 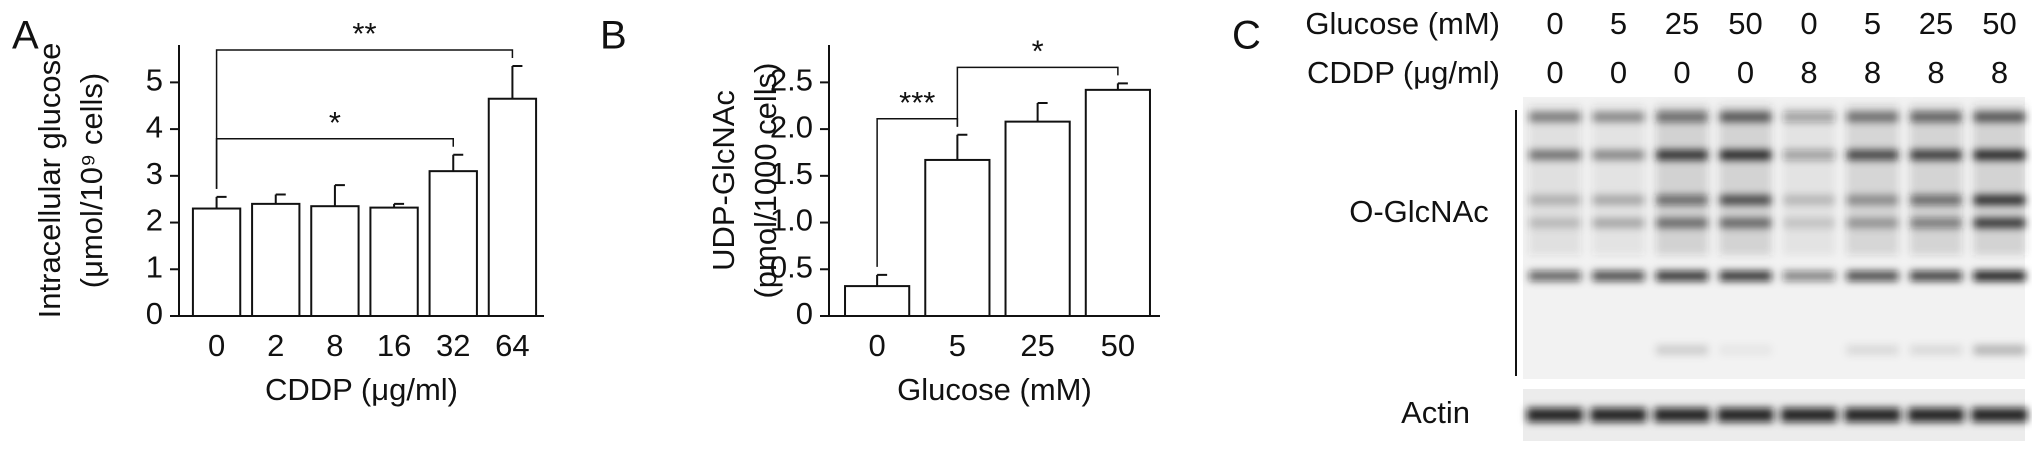 What do you see at coordinates (453, 345) in the screenshot?
I see `x-tick-label: 32` at bounding box center [453, 345].